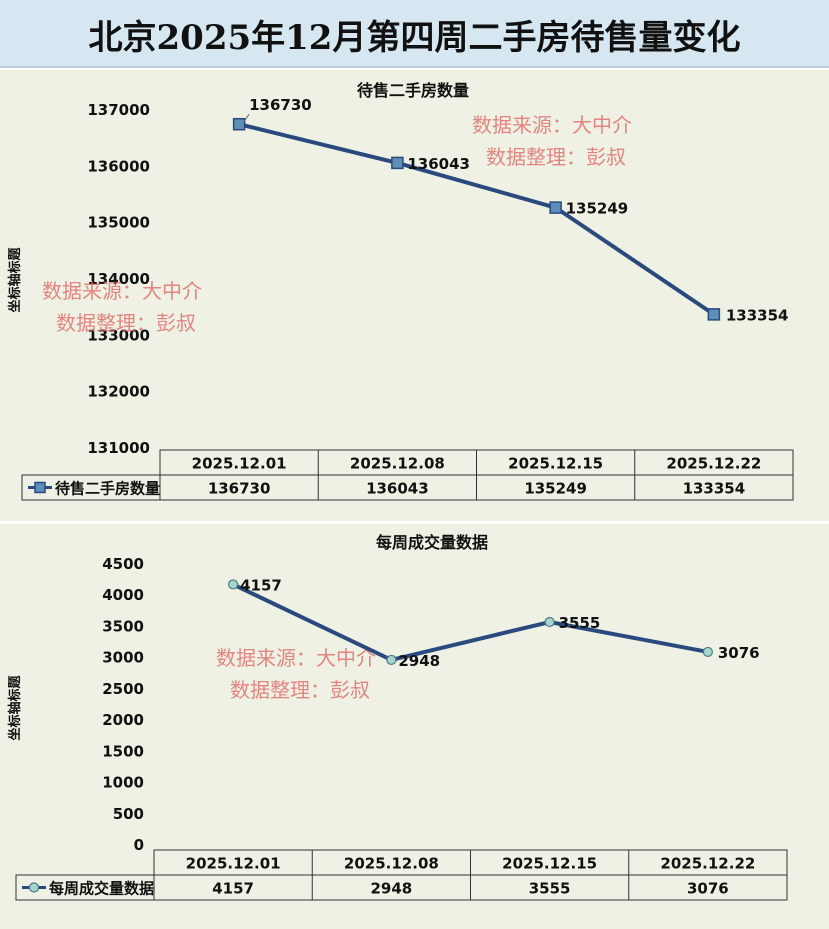 The image size is (829, 929). I want to click on y-tick-label: 3000, so click(123, 658).